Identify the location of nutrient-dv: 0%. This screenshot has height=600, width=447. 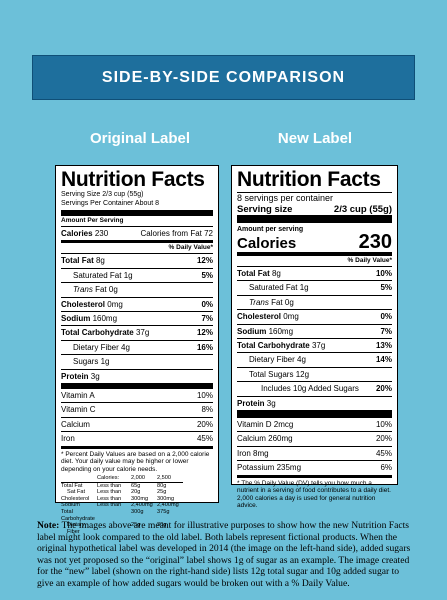
(207, 304).